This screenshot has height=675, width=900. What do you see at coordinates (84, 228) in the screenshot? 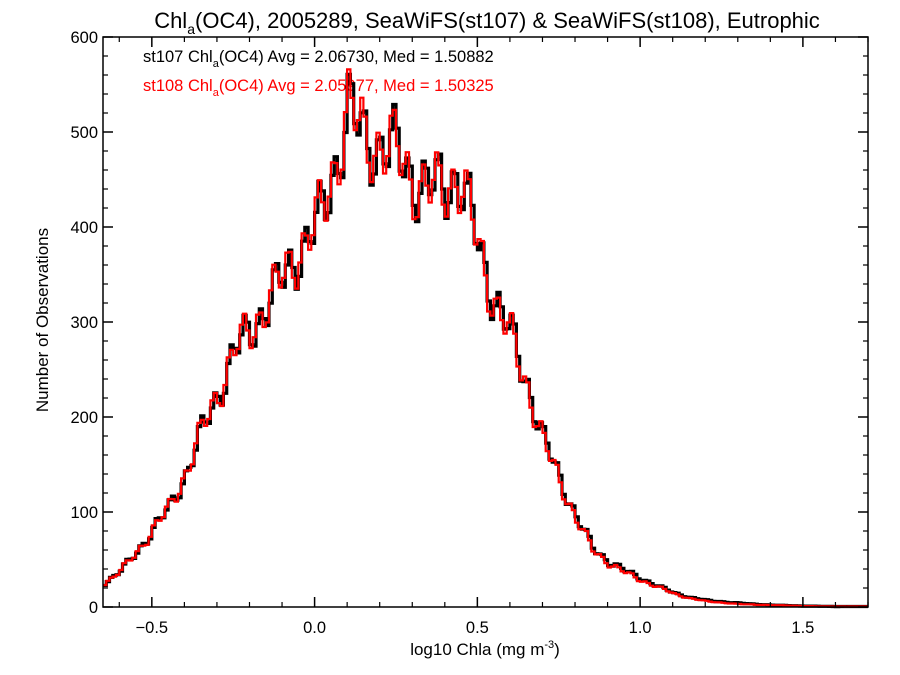
I see `y-tick-label-4: 400` at bounding box center [84, 228].